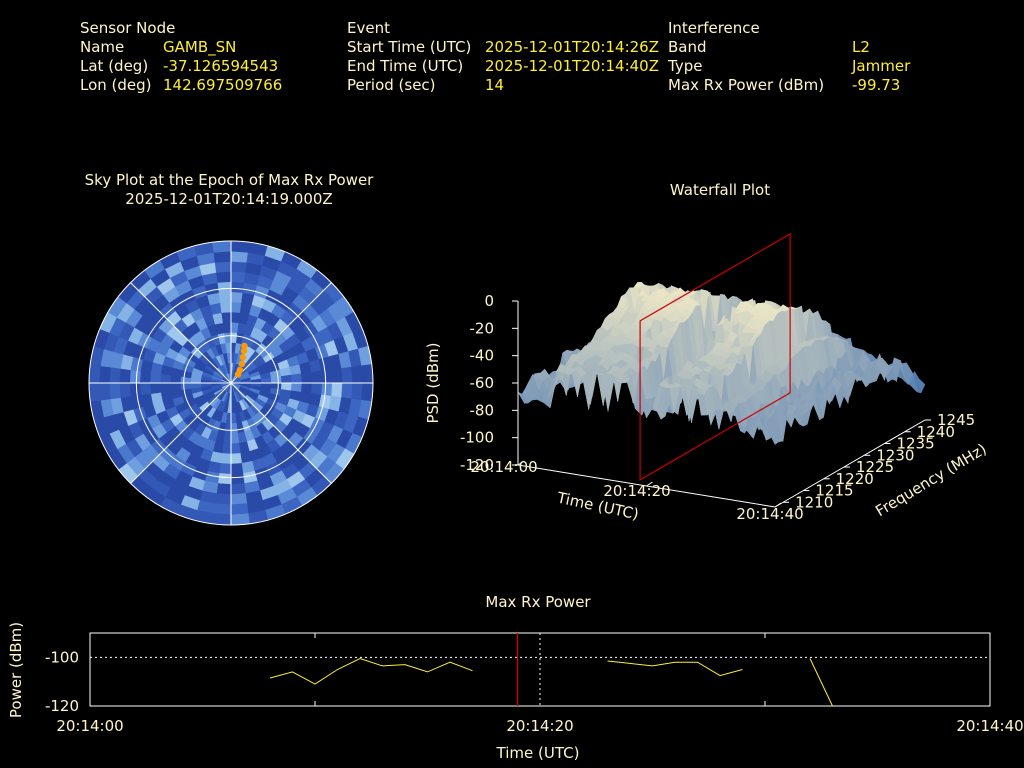 This screenshot has height=768, width=1024. What do you see at coordinates (489, 301) in the screenshot?
I see `waterfall-z-tick-label: 0` at bounding box center [489, 301].